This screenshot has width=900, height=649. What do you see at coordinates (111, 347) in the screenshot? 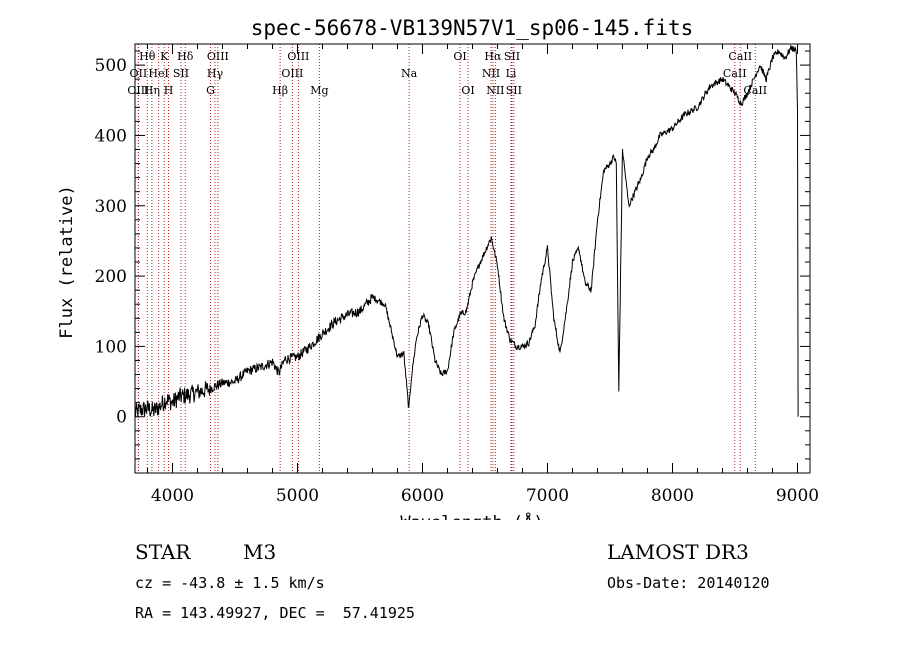
I see `y-tick-label-1: 100` at bounding box center [111, 347].